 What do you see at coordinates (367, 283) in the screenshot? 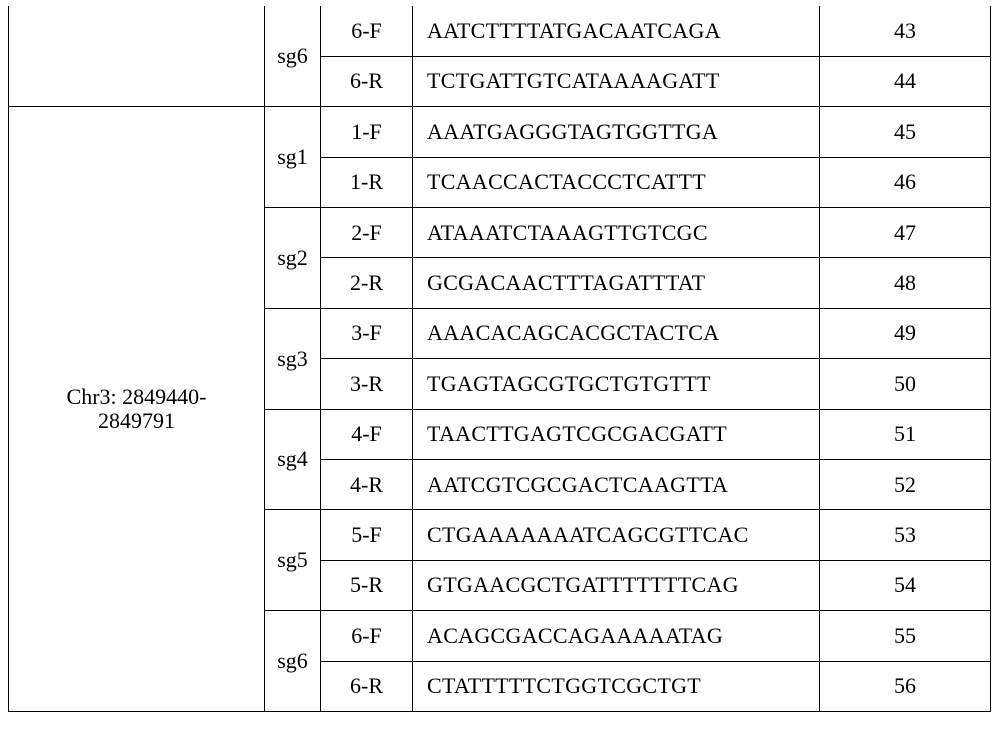
I see `primer-name: 2-R` at bounding box center [367, 283].